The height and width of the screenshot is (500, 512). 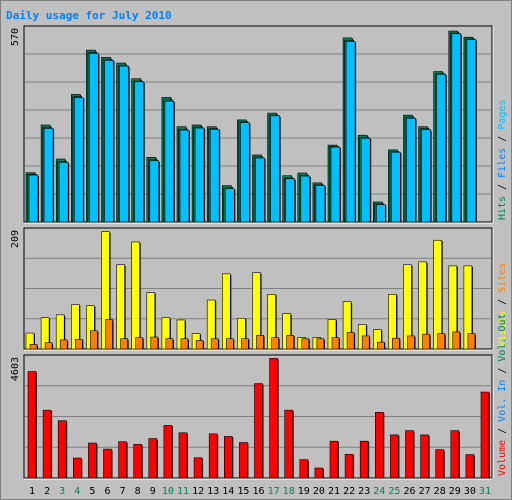 I want to click on x-tick-label: 16, so click(x=258, y=491).